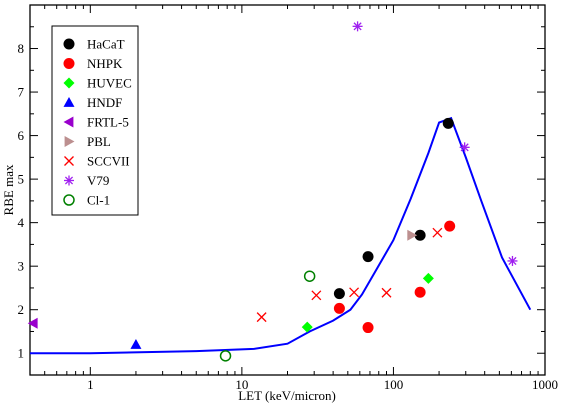 This screenshot has height=404, width=561. Describe the element at coordinates (109, 83) in the screenshot. I see `legend-label: HUVEC` at that location.